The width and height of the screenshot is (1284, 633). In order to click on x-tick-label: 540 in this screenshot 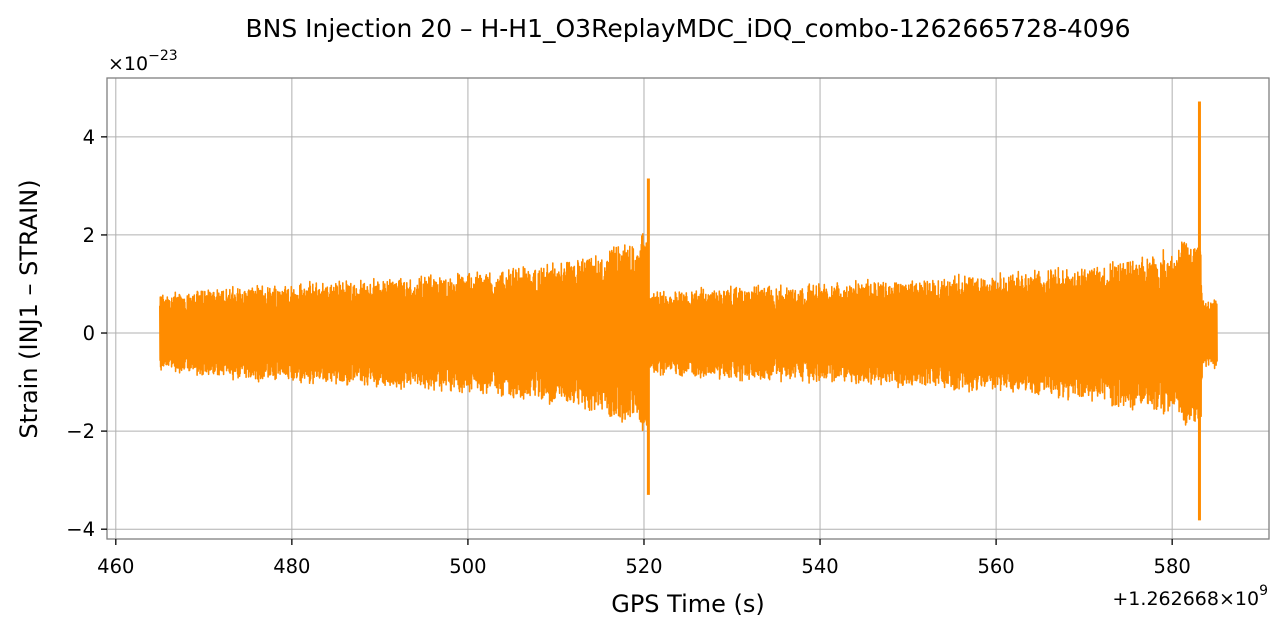, I will do `click(819, 566)`.